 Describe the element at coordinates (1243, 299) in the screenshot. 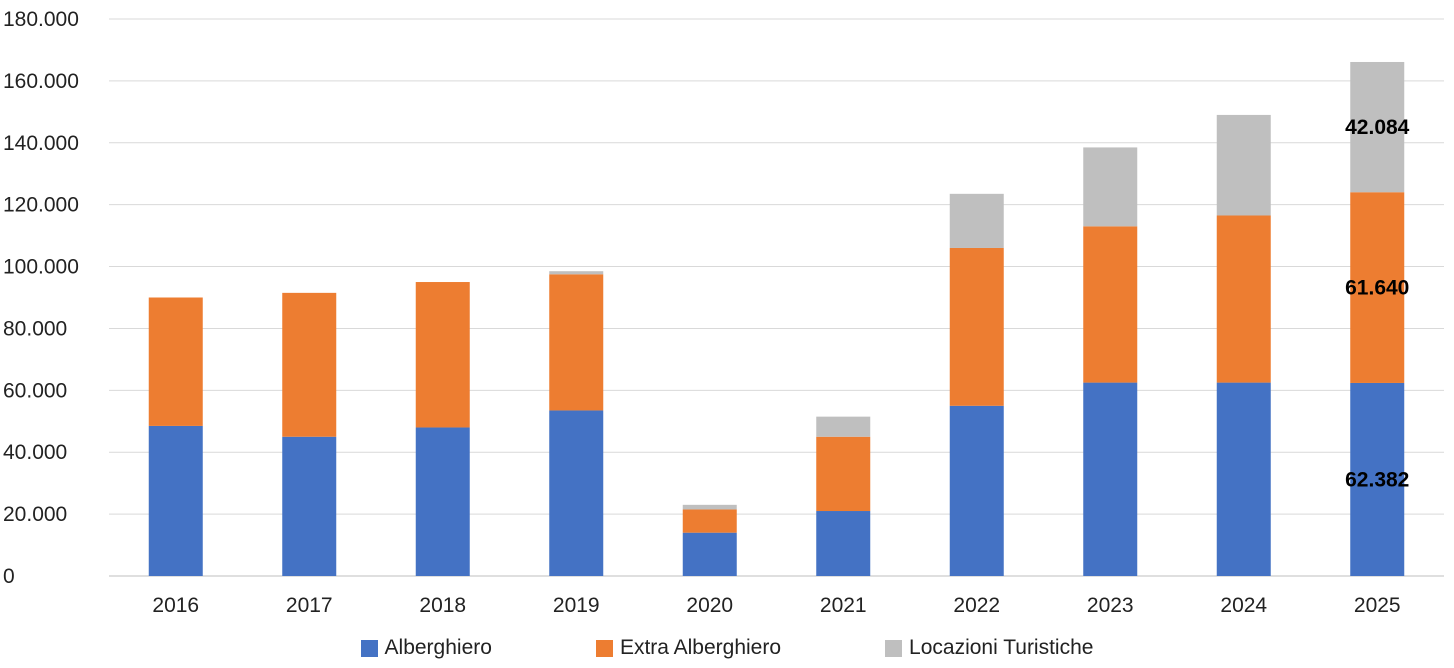

I see `bar-extra-alberghiero-2024` at that location.